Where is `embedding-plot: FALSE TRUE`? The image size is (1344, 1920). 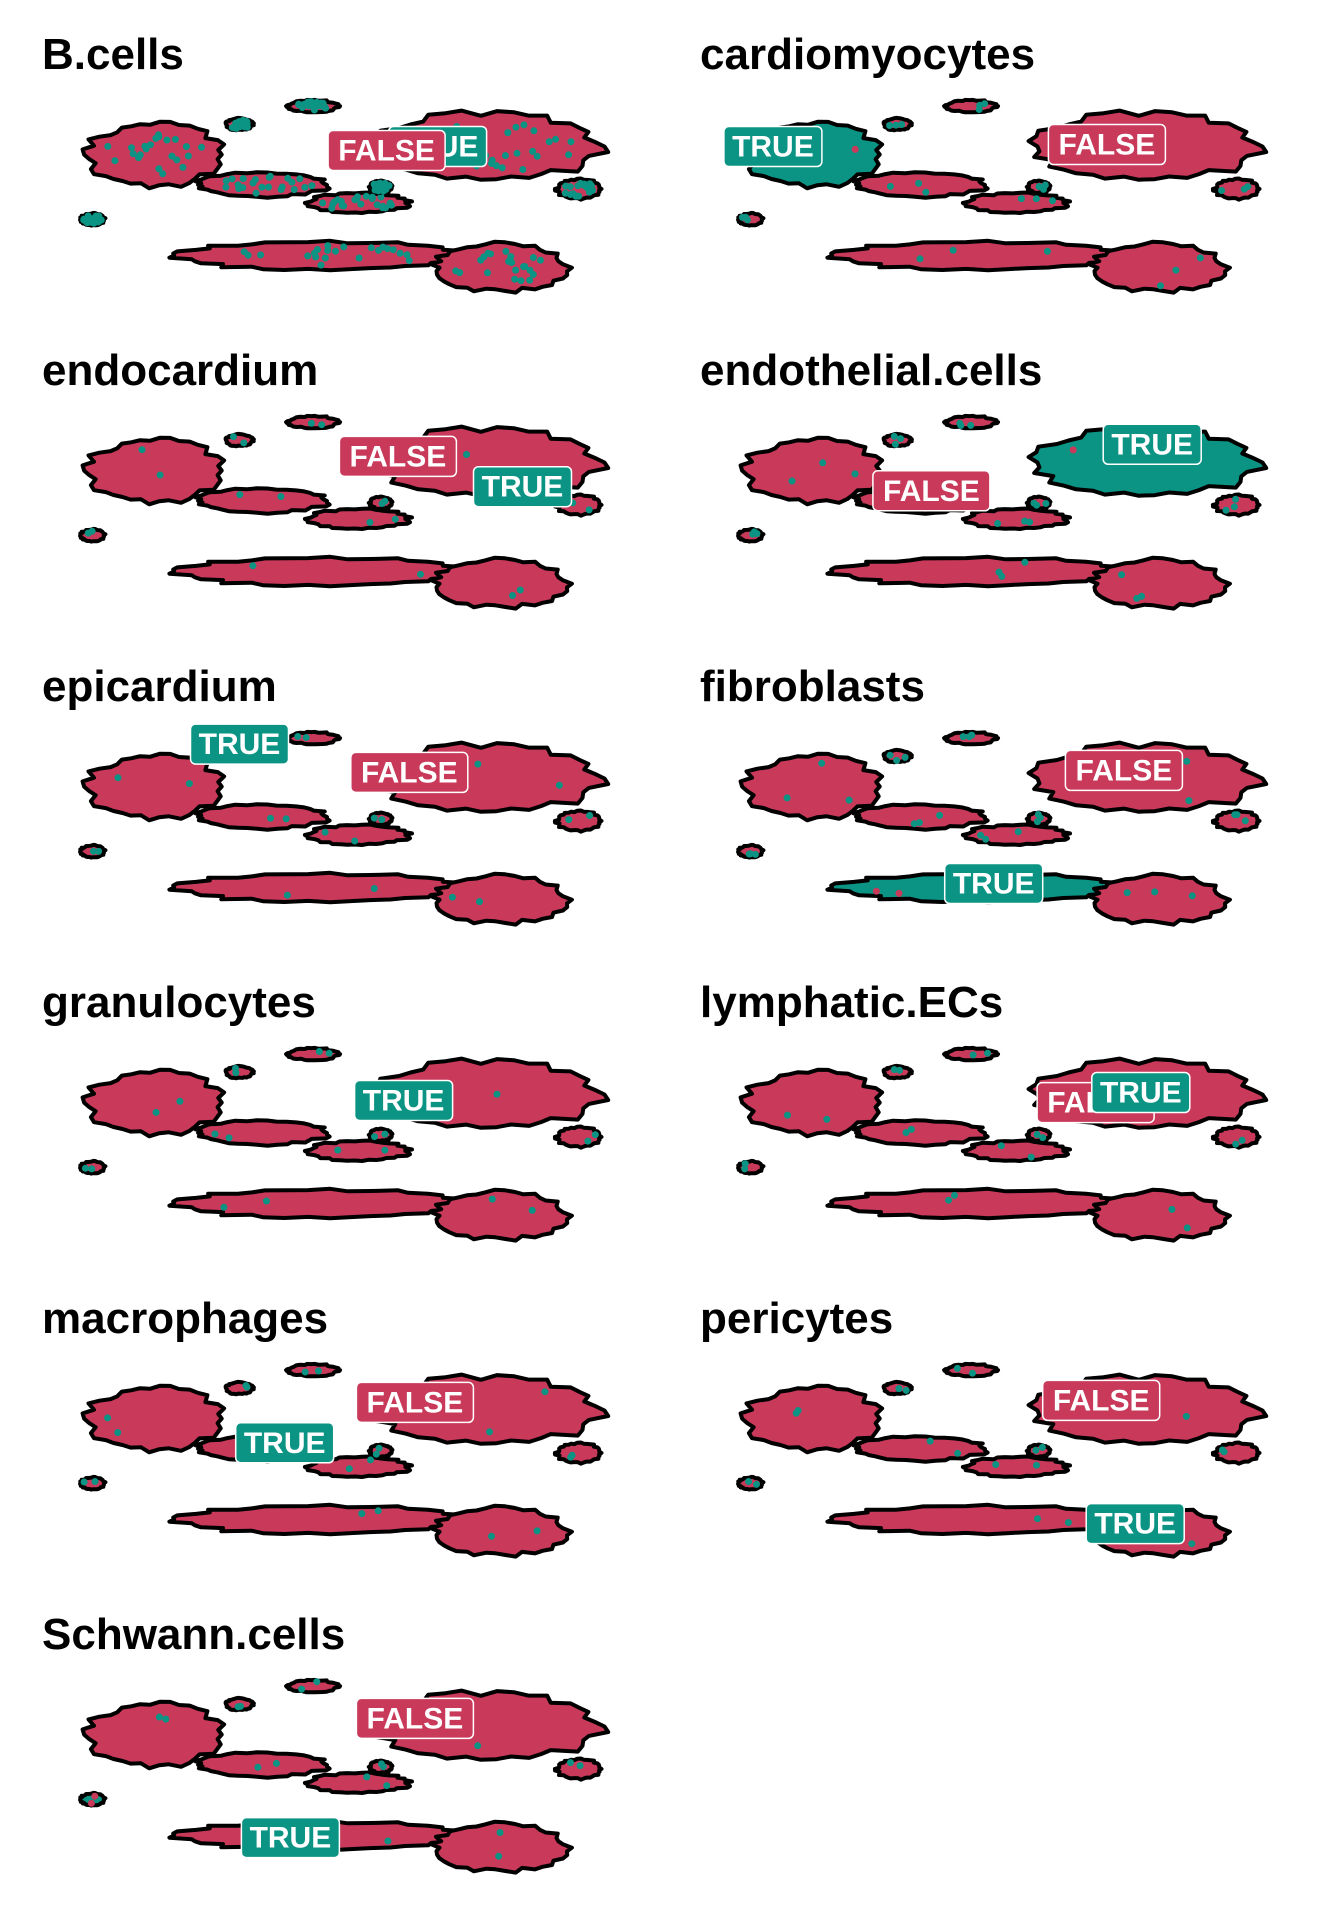 embedding-plot: FALSE TRUE is located at coordinates (344, 512).